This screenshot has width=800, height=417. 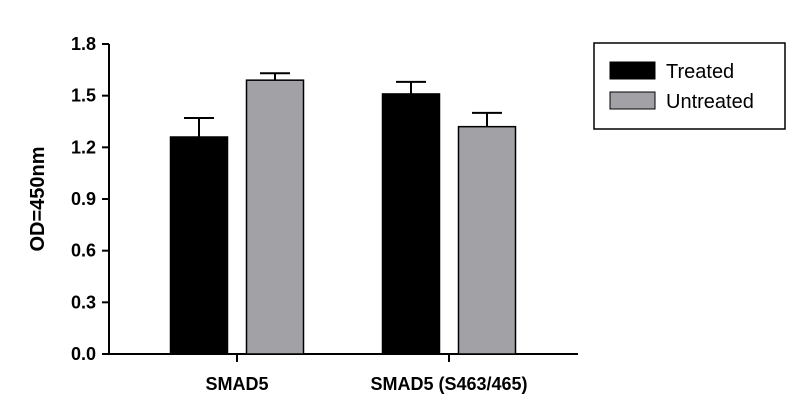 I want to click on y-tick-label: 0.3, so click(x=83, y=302).